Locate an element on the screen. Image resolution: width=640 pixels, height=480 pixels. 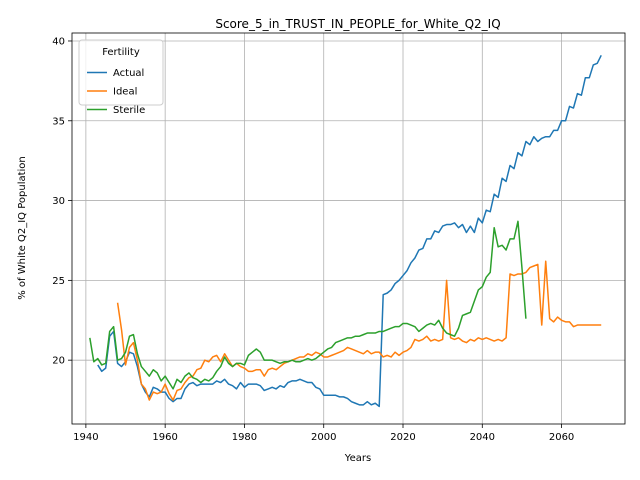
y-axis-label: % of White Q2_IQ Population is located at coordinates (22, 228).